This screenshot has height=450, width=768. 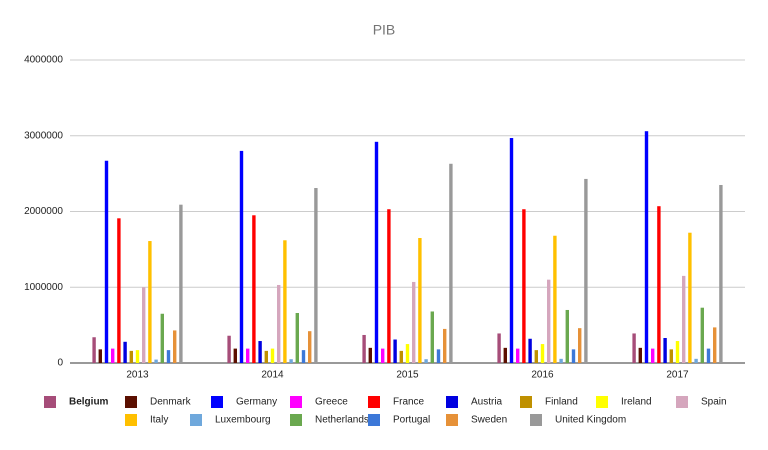 What do you see at coordinates (411, 420) in the screenshot?
I see `legend-label: Portugal` at bounding box center [411, 420].